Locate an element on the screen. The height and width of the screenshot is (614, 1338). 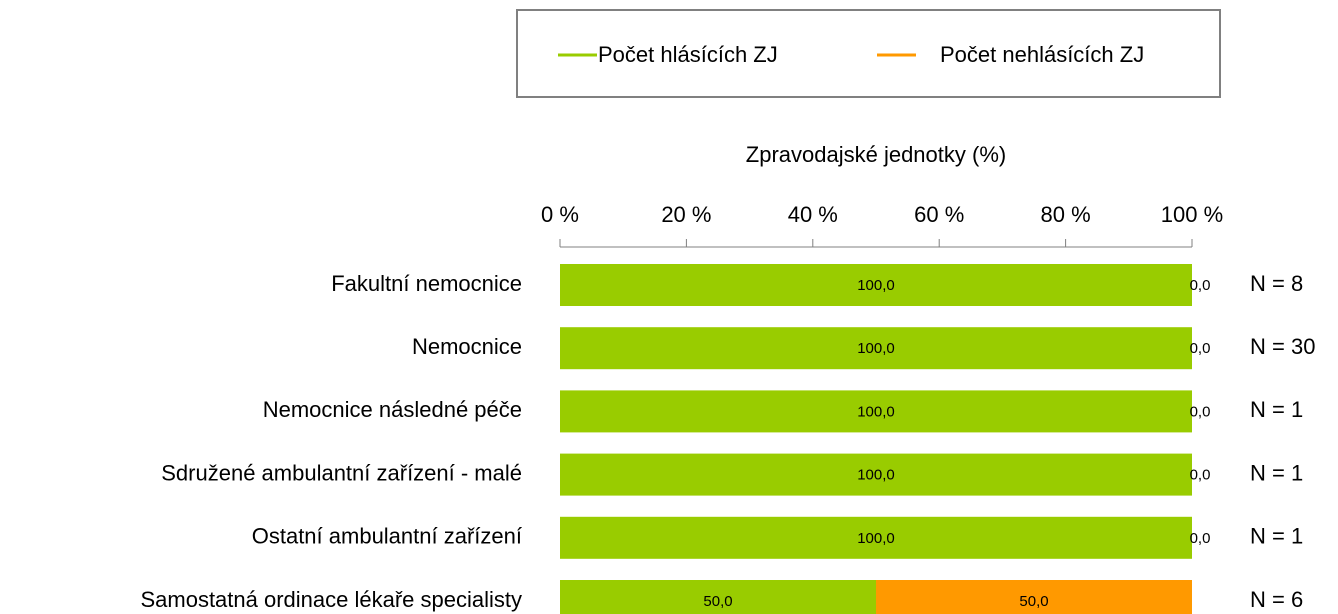
x-tick-label: 100 % is located at coordinates (1192, 214).